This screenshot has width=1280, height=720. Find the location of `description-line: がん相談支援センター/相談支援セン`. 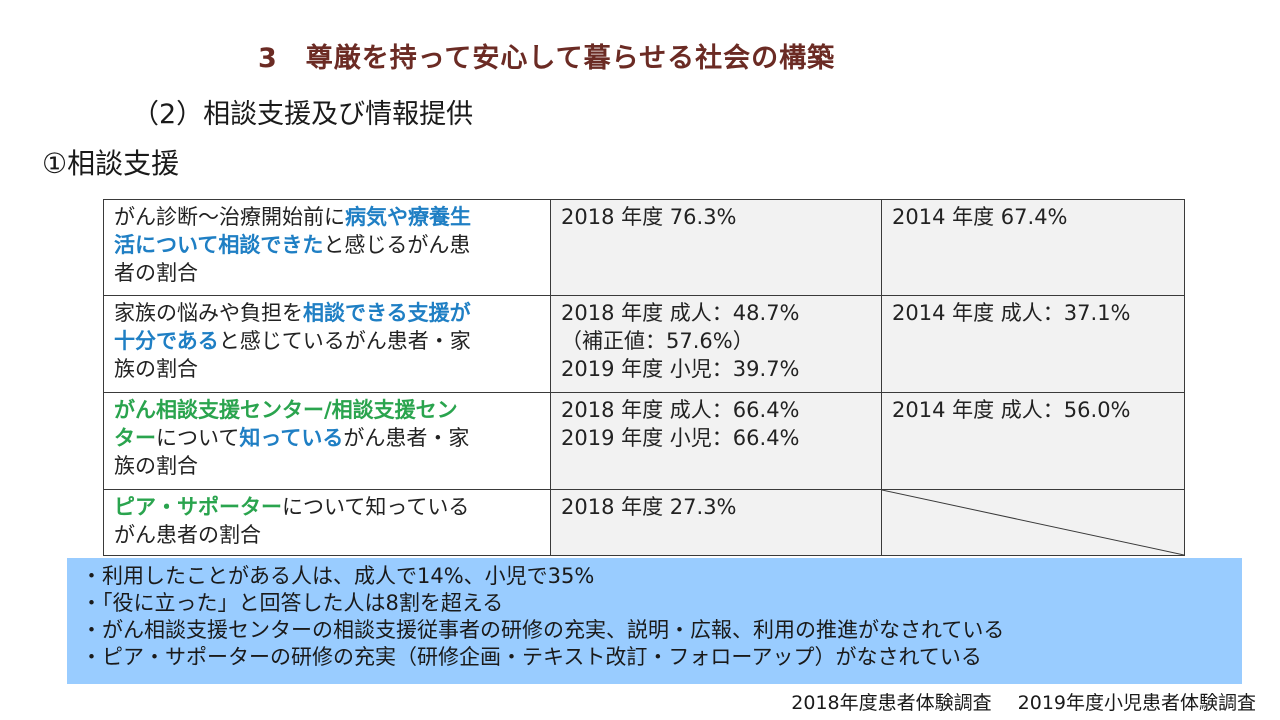

description-line: がん相談支援センター/相談支援セン is located at coordinates (328, 410).